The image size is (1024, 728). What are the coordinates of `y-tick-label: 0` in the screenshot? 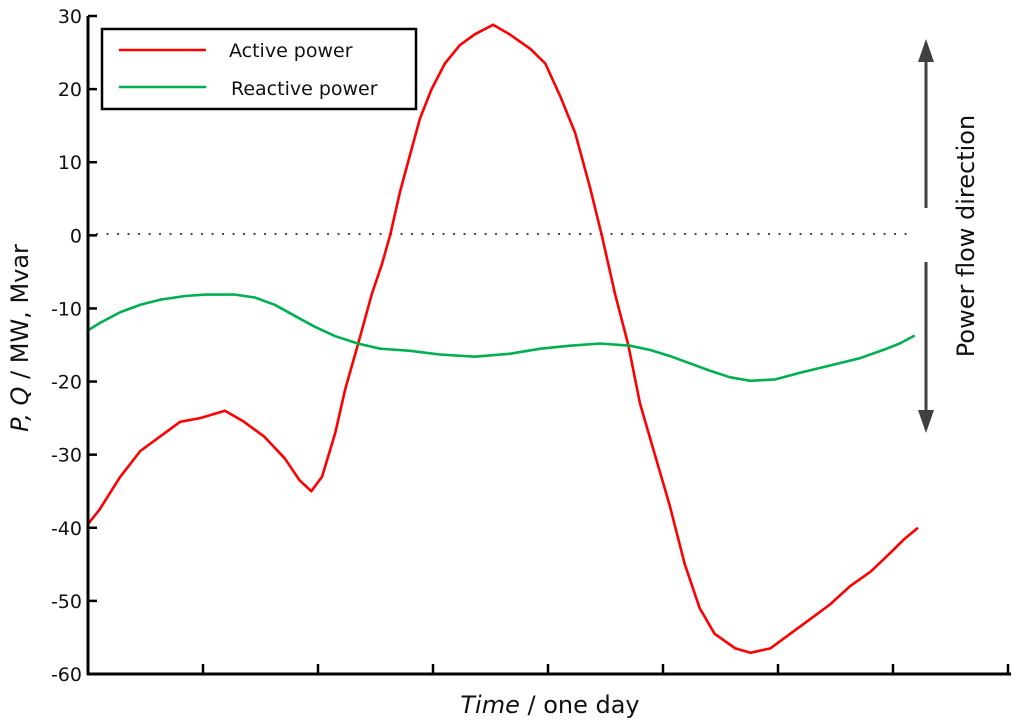 It's located at (76, 236).